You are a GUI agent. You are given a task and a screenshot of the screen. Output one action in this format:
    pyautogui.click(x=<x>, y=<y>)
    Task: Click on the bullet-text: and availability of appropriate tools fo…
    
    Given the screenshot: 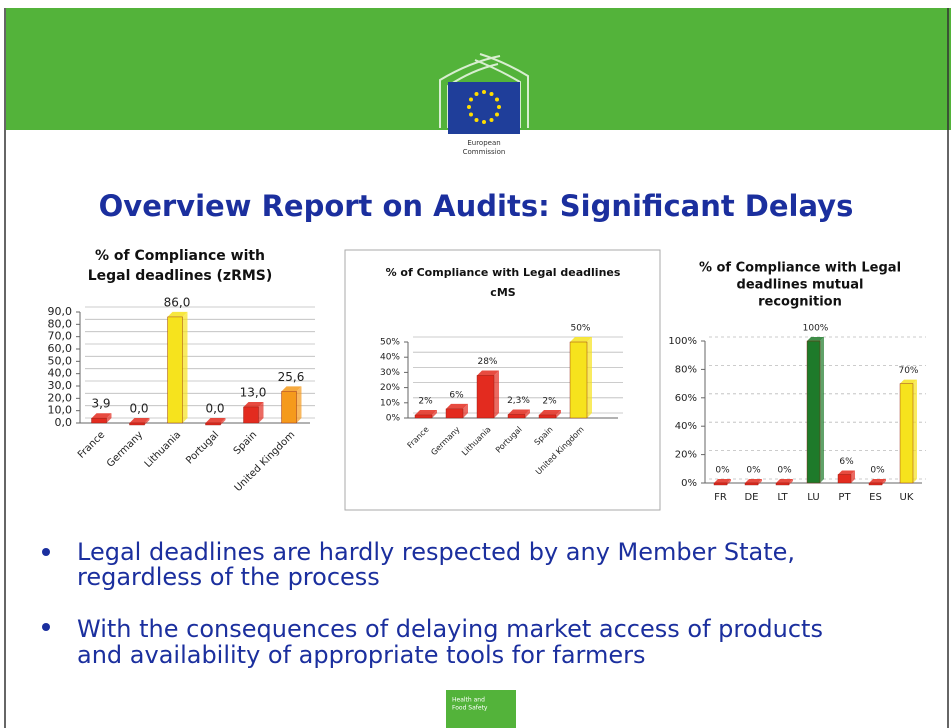 What is the action you would take?
    pyautogui.click(x=361, y=655)
    